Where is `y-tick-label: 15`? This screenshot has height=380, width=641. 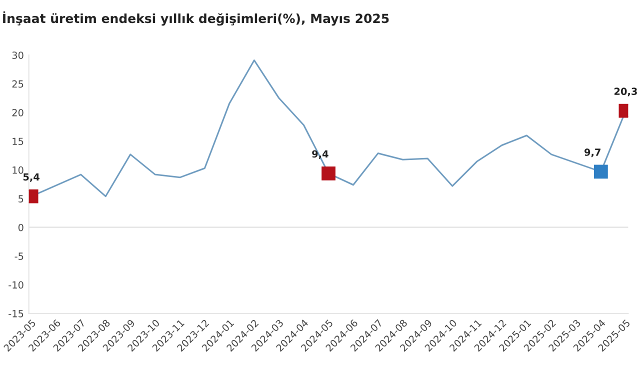 y-tick-label: 15 is located at coordinates (18, 142).